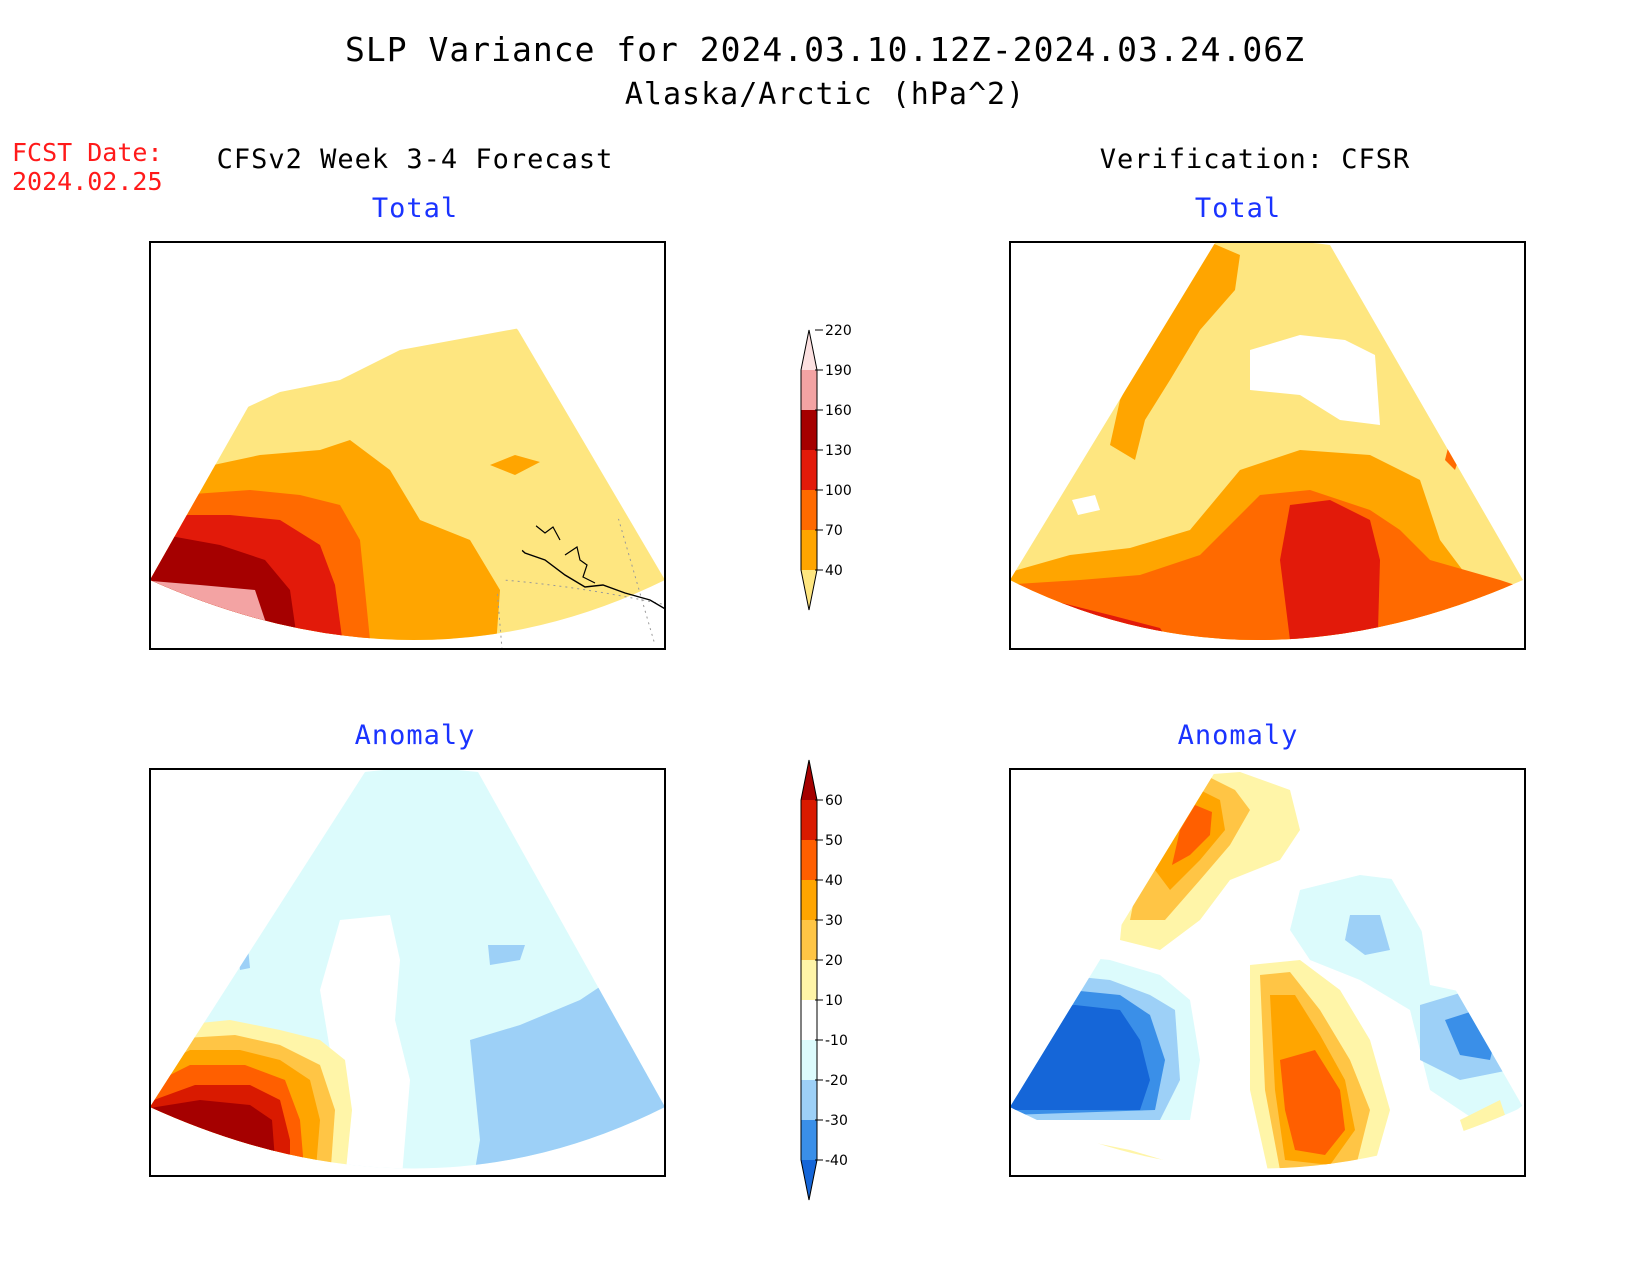  What do you see at coordinates (836, 1121) in the screenshot?
I see `anomaly-colorbar-tick-label-1: -30` at bounding box center [836, 1121].